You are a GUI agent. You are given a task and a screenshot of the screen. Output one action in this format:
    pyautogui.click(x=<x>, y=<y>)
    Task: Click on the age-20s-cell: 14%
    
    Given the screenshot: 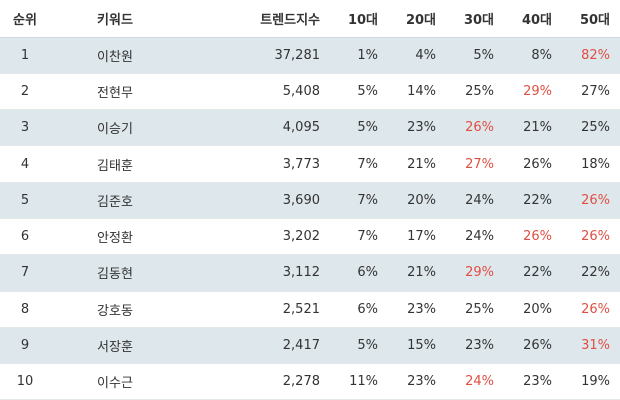 What is the action you would take?
    pyautogui.click(x=417, y=92)
    